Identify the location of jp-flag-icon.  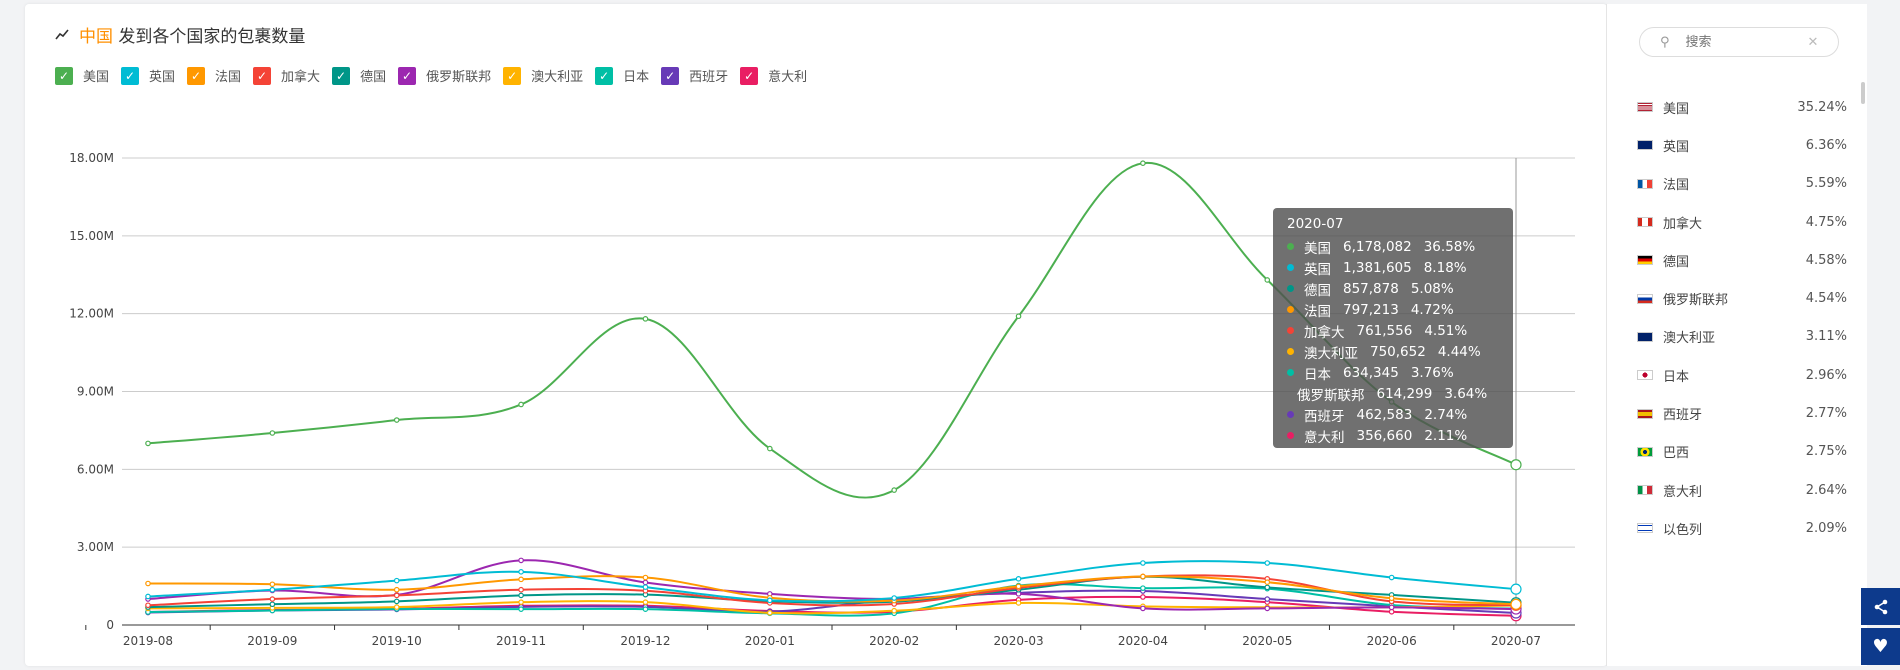
(1645, 375).